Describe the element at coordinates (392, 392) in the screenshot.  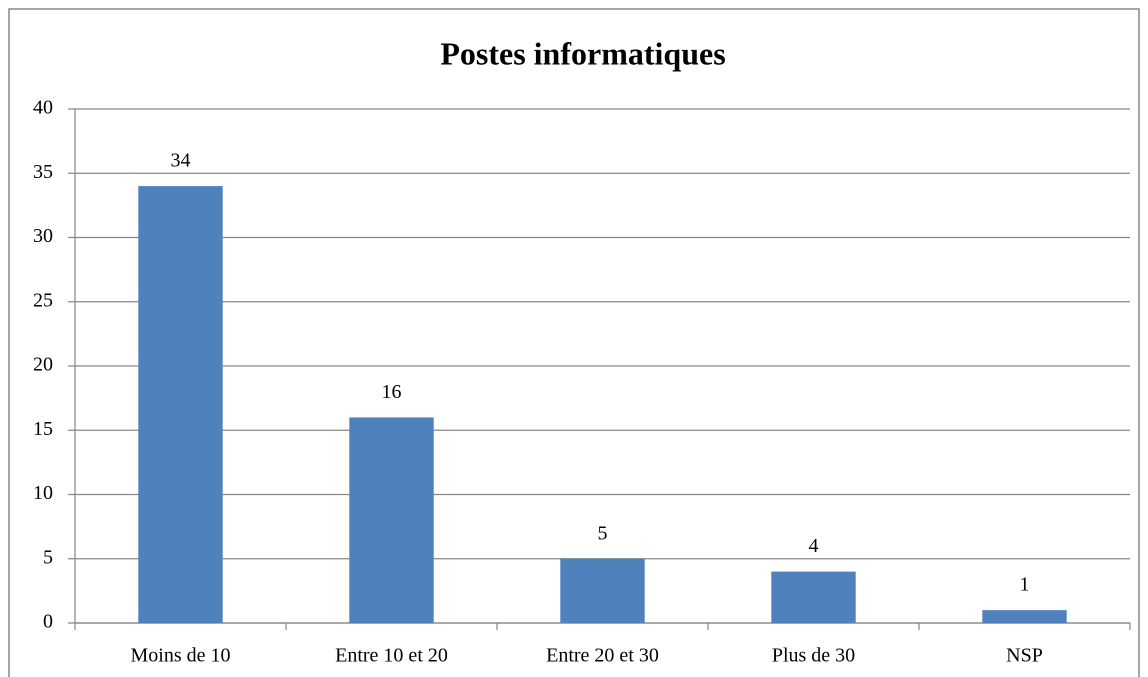
I see `data-label: 16` at that location.